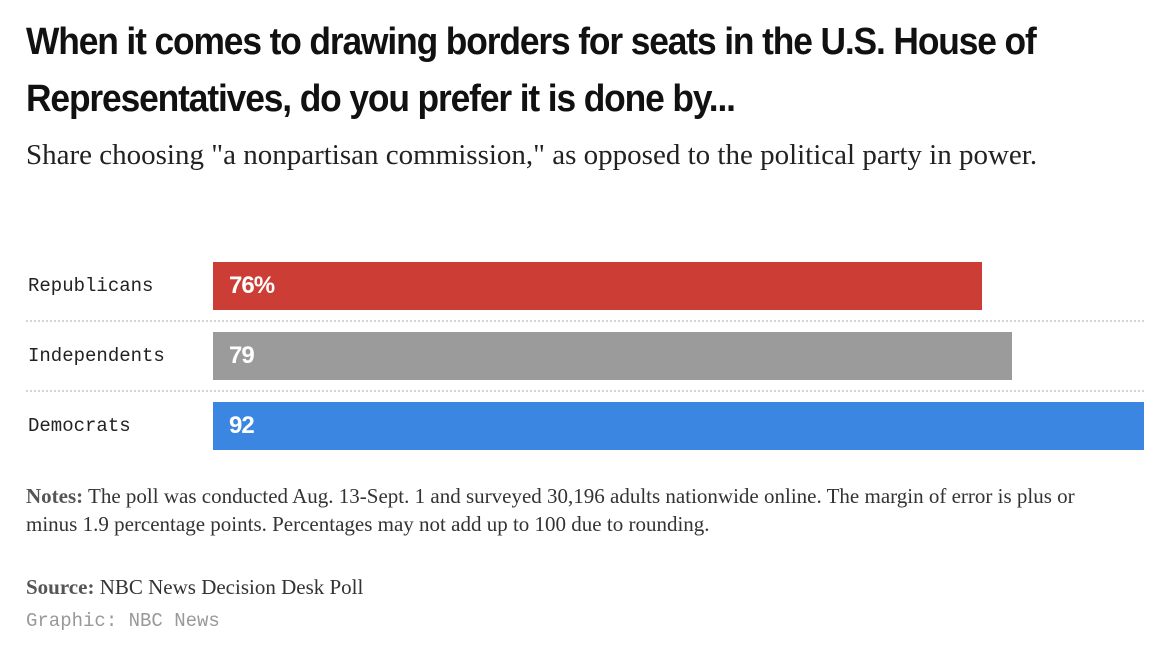 Image resolution: width=1172 pixels, height=648 pixels. I want to click on bar-independents: 79, so click(613, 356).